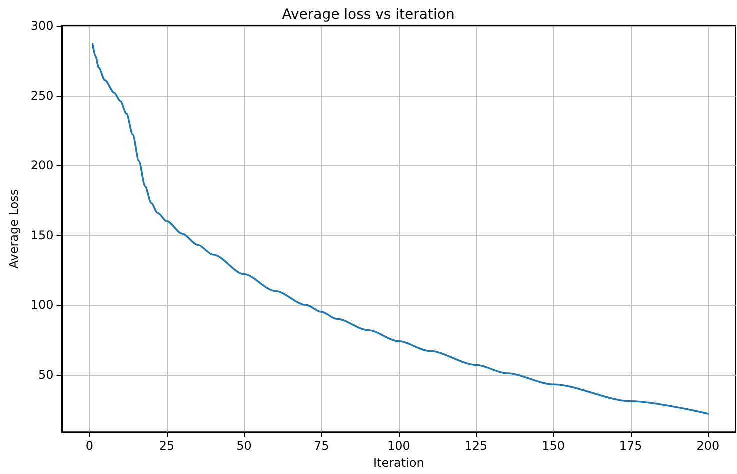  Describe the element at coordinates (42, 26) in the screenshot. I see `y-tick-label: 300` at that location.